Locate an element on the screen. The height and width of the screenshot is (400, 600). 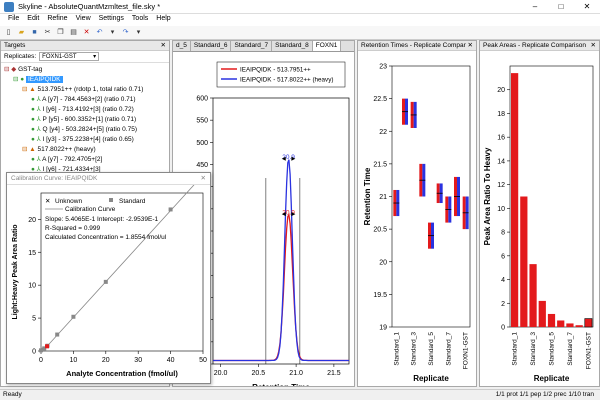
tree-node-label: I [y6] - 721.4334+[3] is located at coordinates (71, 169).